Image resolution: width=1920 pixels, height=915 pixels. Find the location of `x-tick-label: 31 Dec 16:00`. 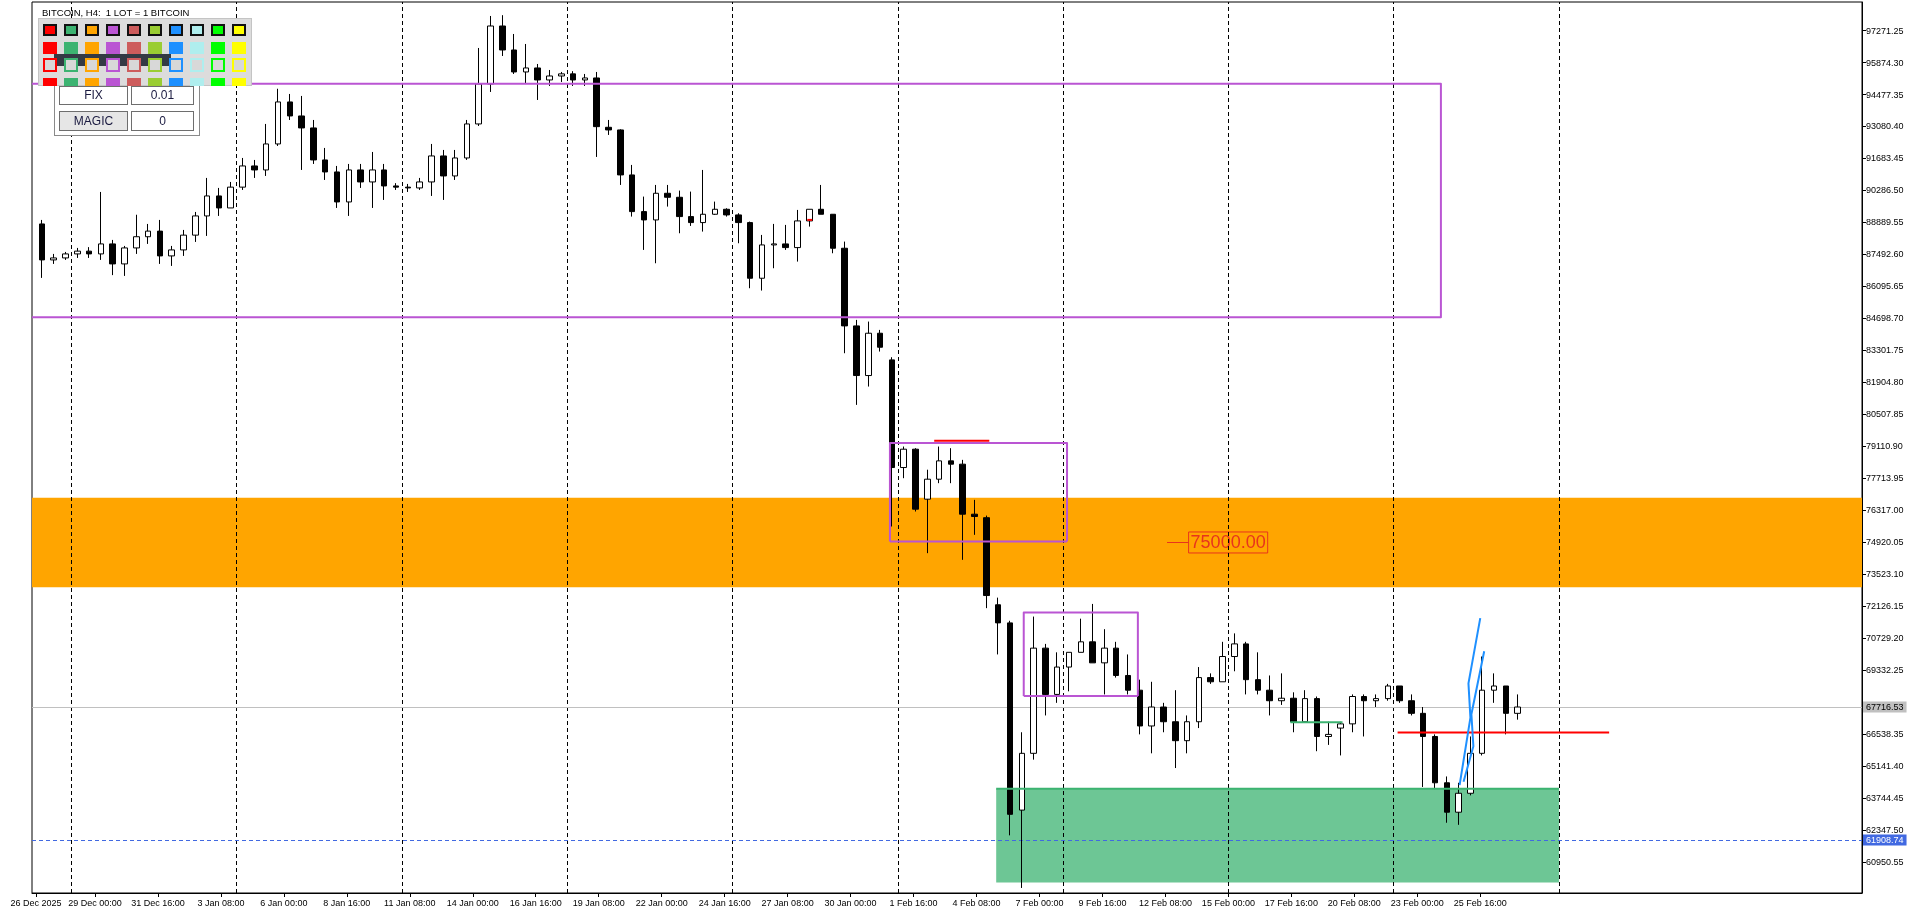

x-tick-label: 31 Dec 16:00 is located at coordinates (158, 902).